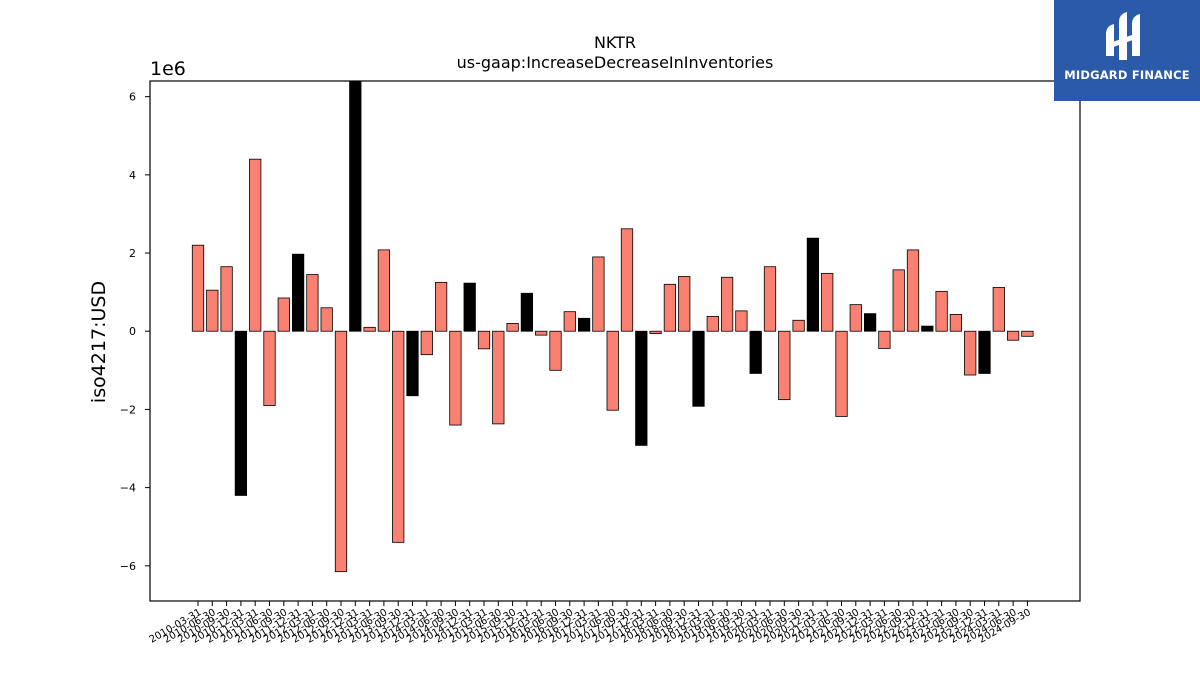  I want to click on chart-title: NKTR, so click(615, 42).